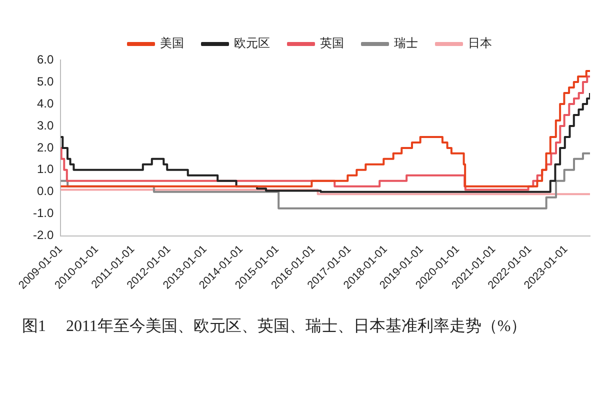  Describe the element at coordinates (45, 147) in the screenshot. I see `y-tick-label: 2.0` at that location.